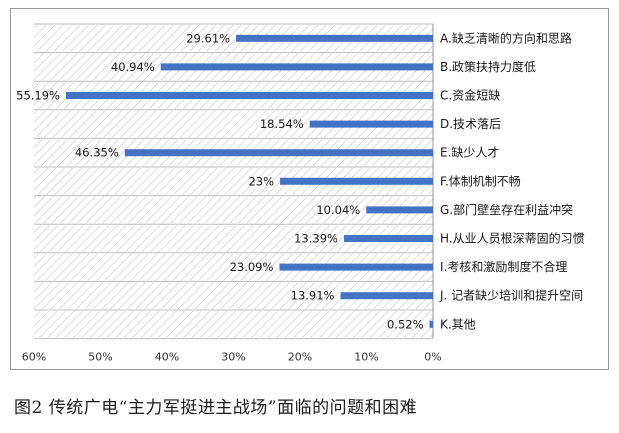  Describe the element at coordinates (208, 38) in the screenshot. I see `data-label: 29.61%` at that location.